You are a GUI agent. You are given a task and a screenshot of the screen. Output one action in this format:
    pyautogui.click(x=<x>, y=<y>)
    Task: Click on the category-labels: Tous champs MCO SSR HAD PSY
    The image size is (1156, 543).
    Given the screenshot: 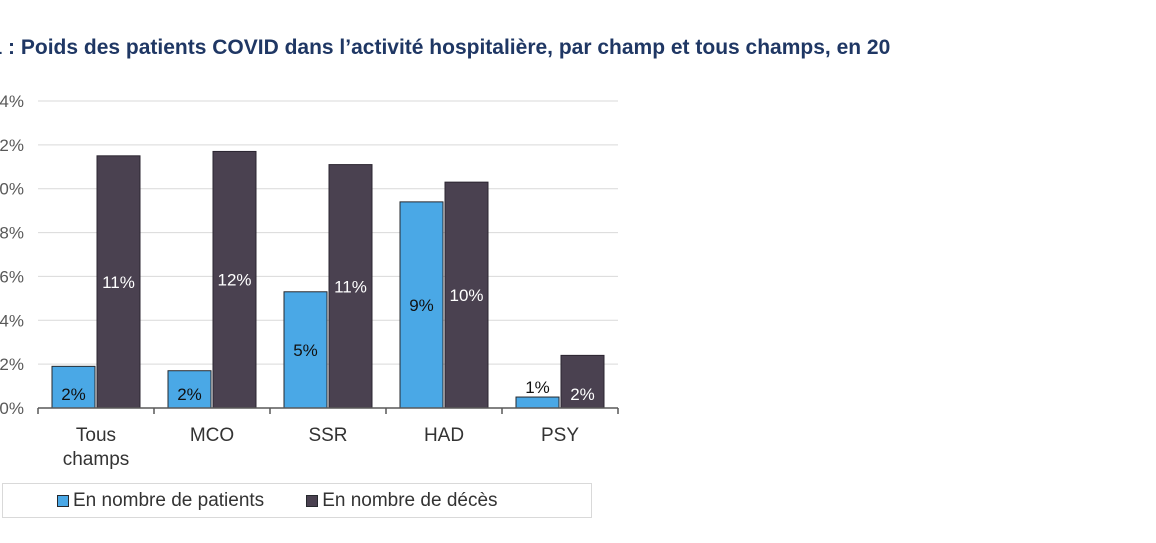 What is the action you would take?
    pyautogui.click(x=321, y=447)
    